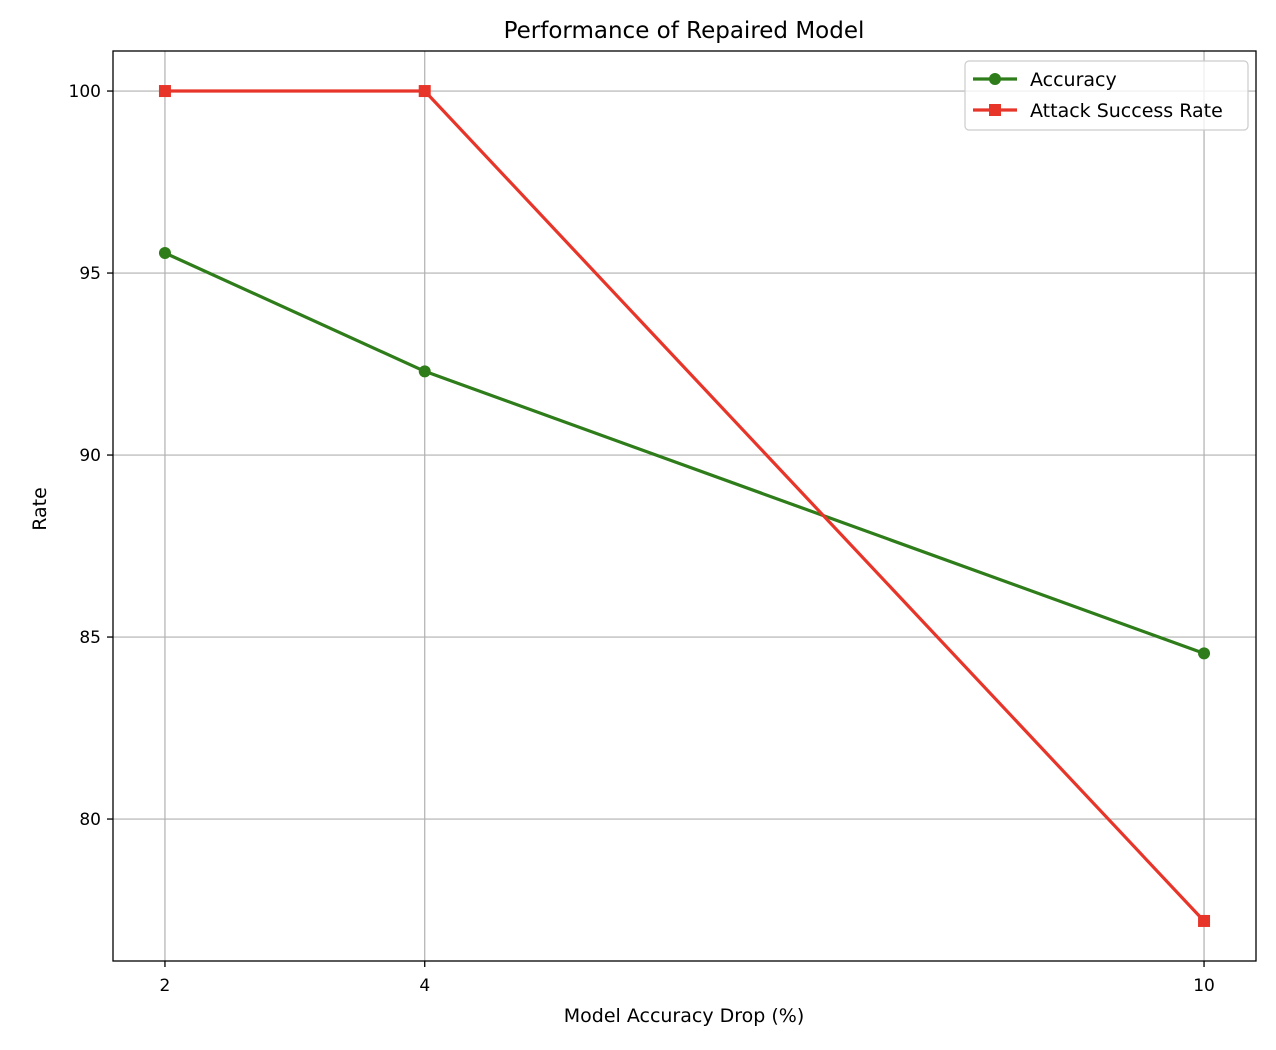 The width and height of the screenshot is (1276, 1050). What do you see at coordinates (90, 638) in the screenshot?
I see `y-tick-label: 85` at bounding box center [90, 638].